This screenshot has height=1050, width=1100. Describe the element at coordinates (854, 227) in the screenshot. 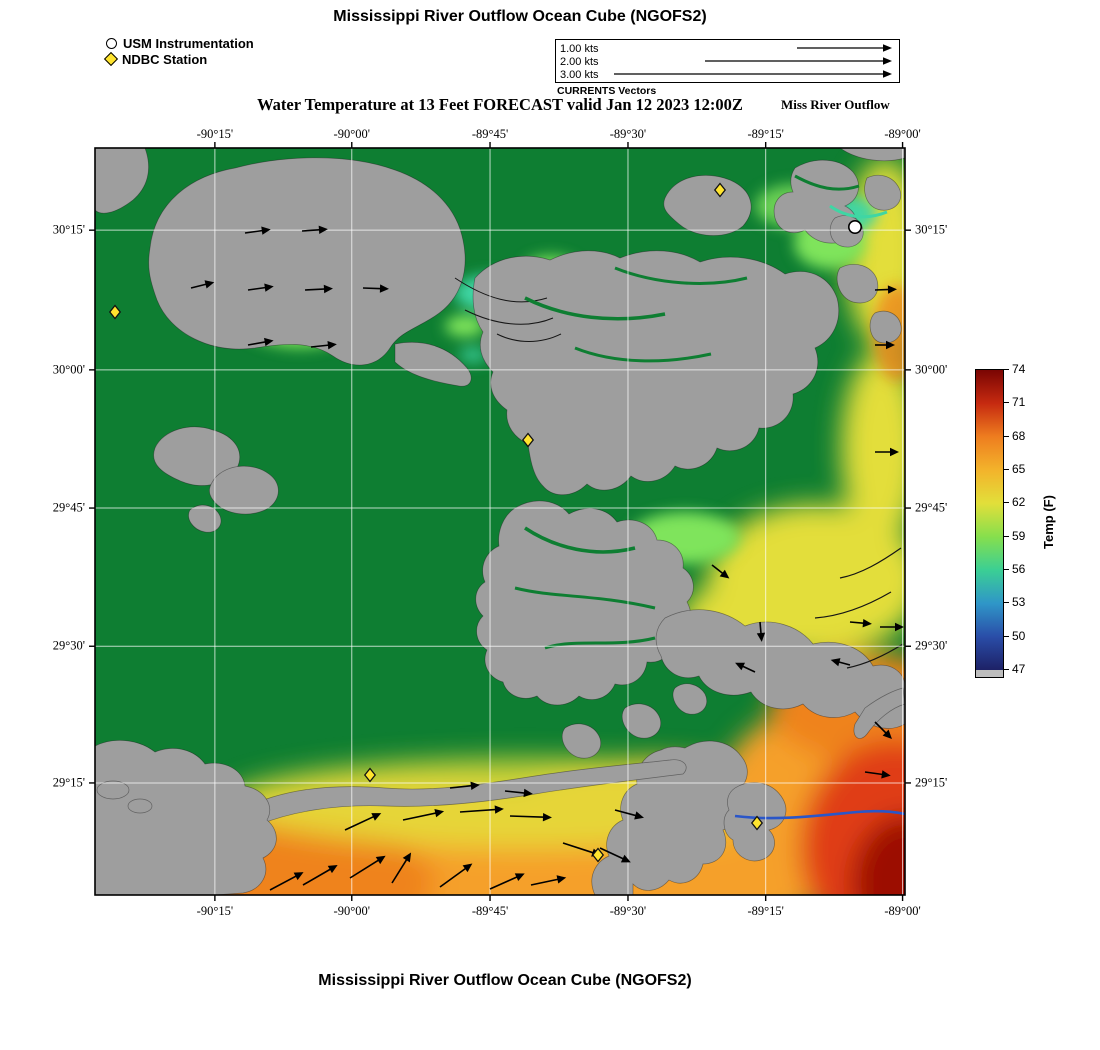

I see `usm-station-marker` at that location.